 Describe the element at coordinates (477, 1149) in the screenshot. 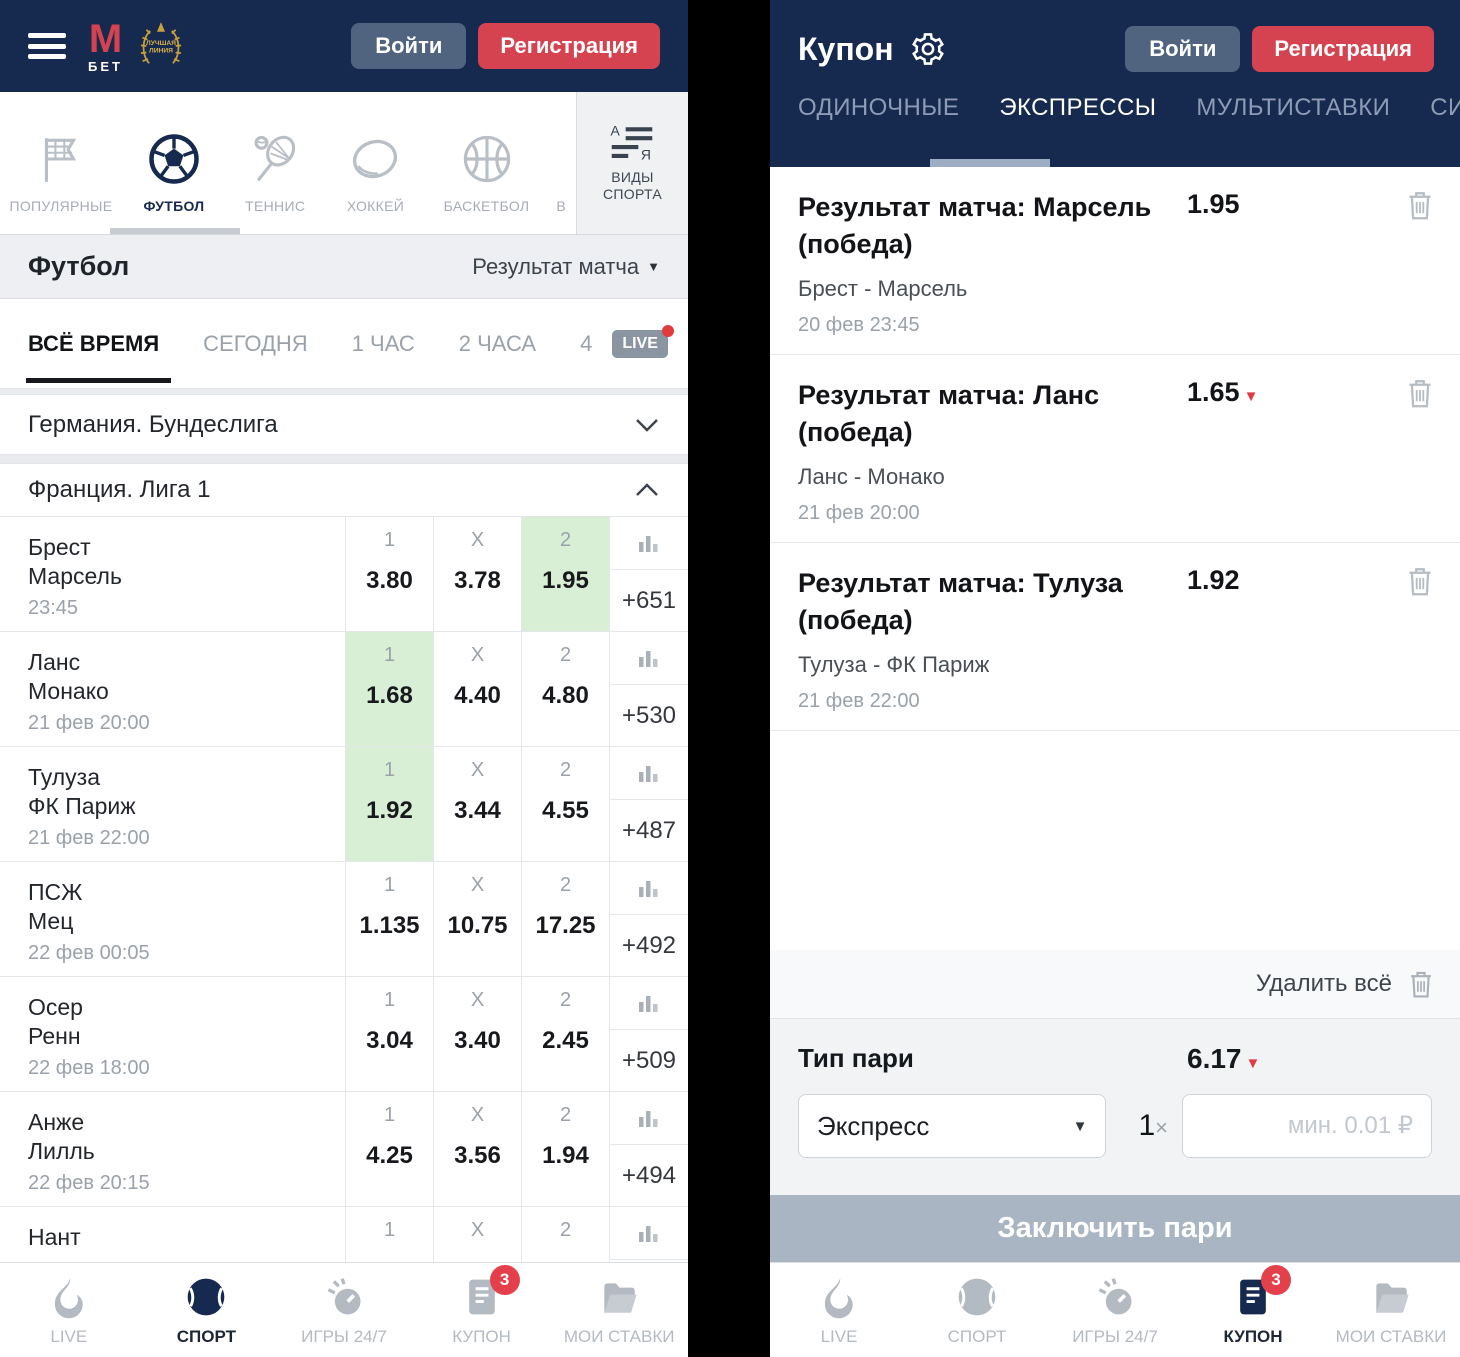

I see `odd-x-button: X 3.56` at that location.